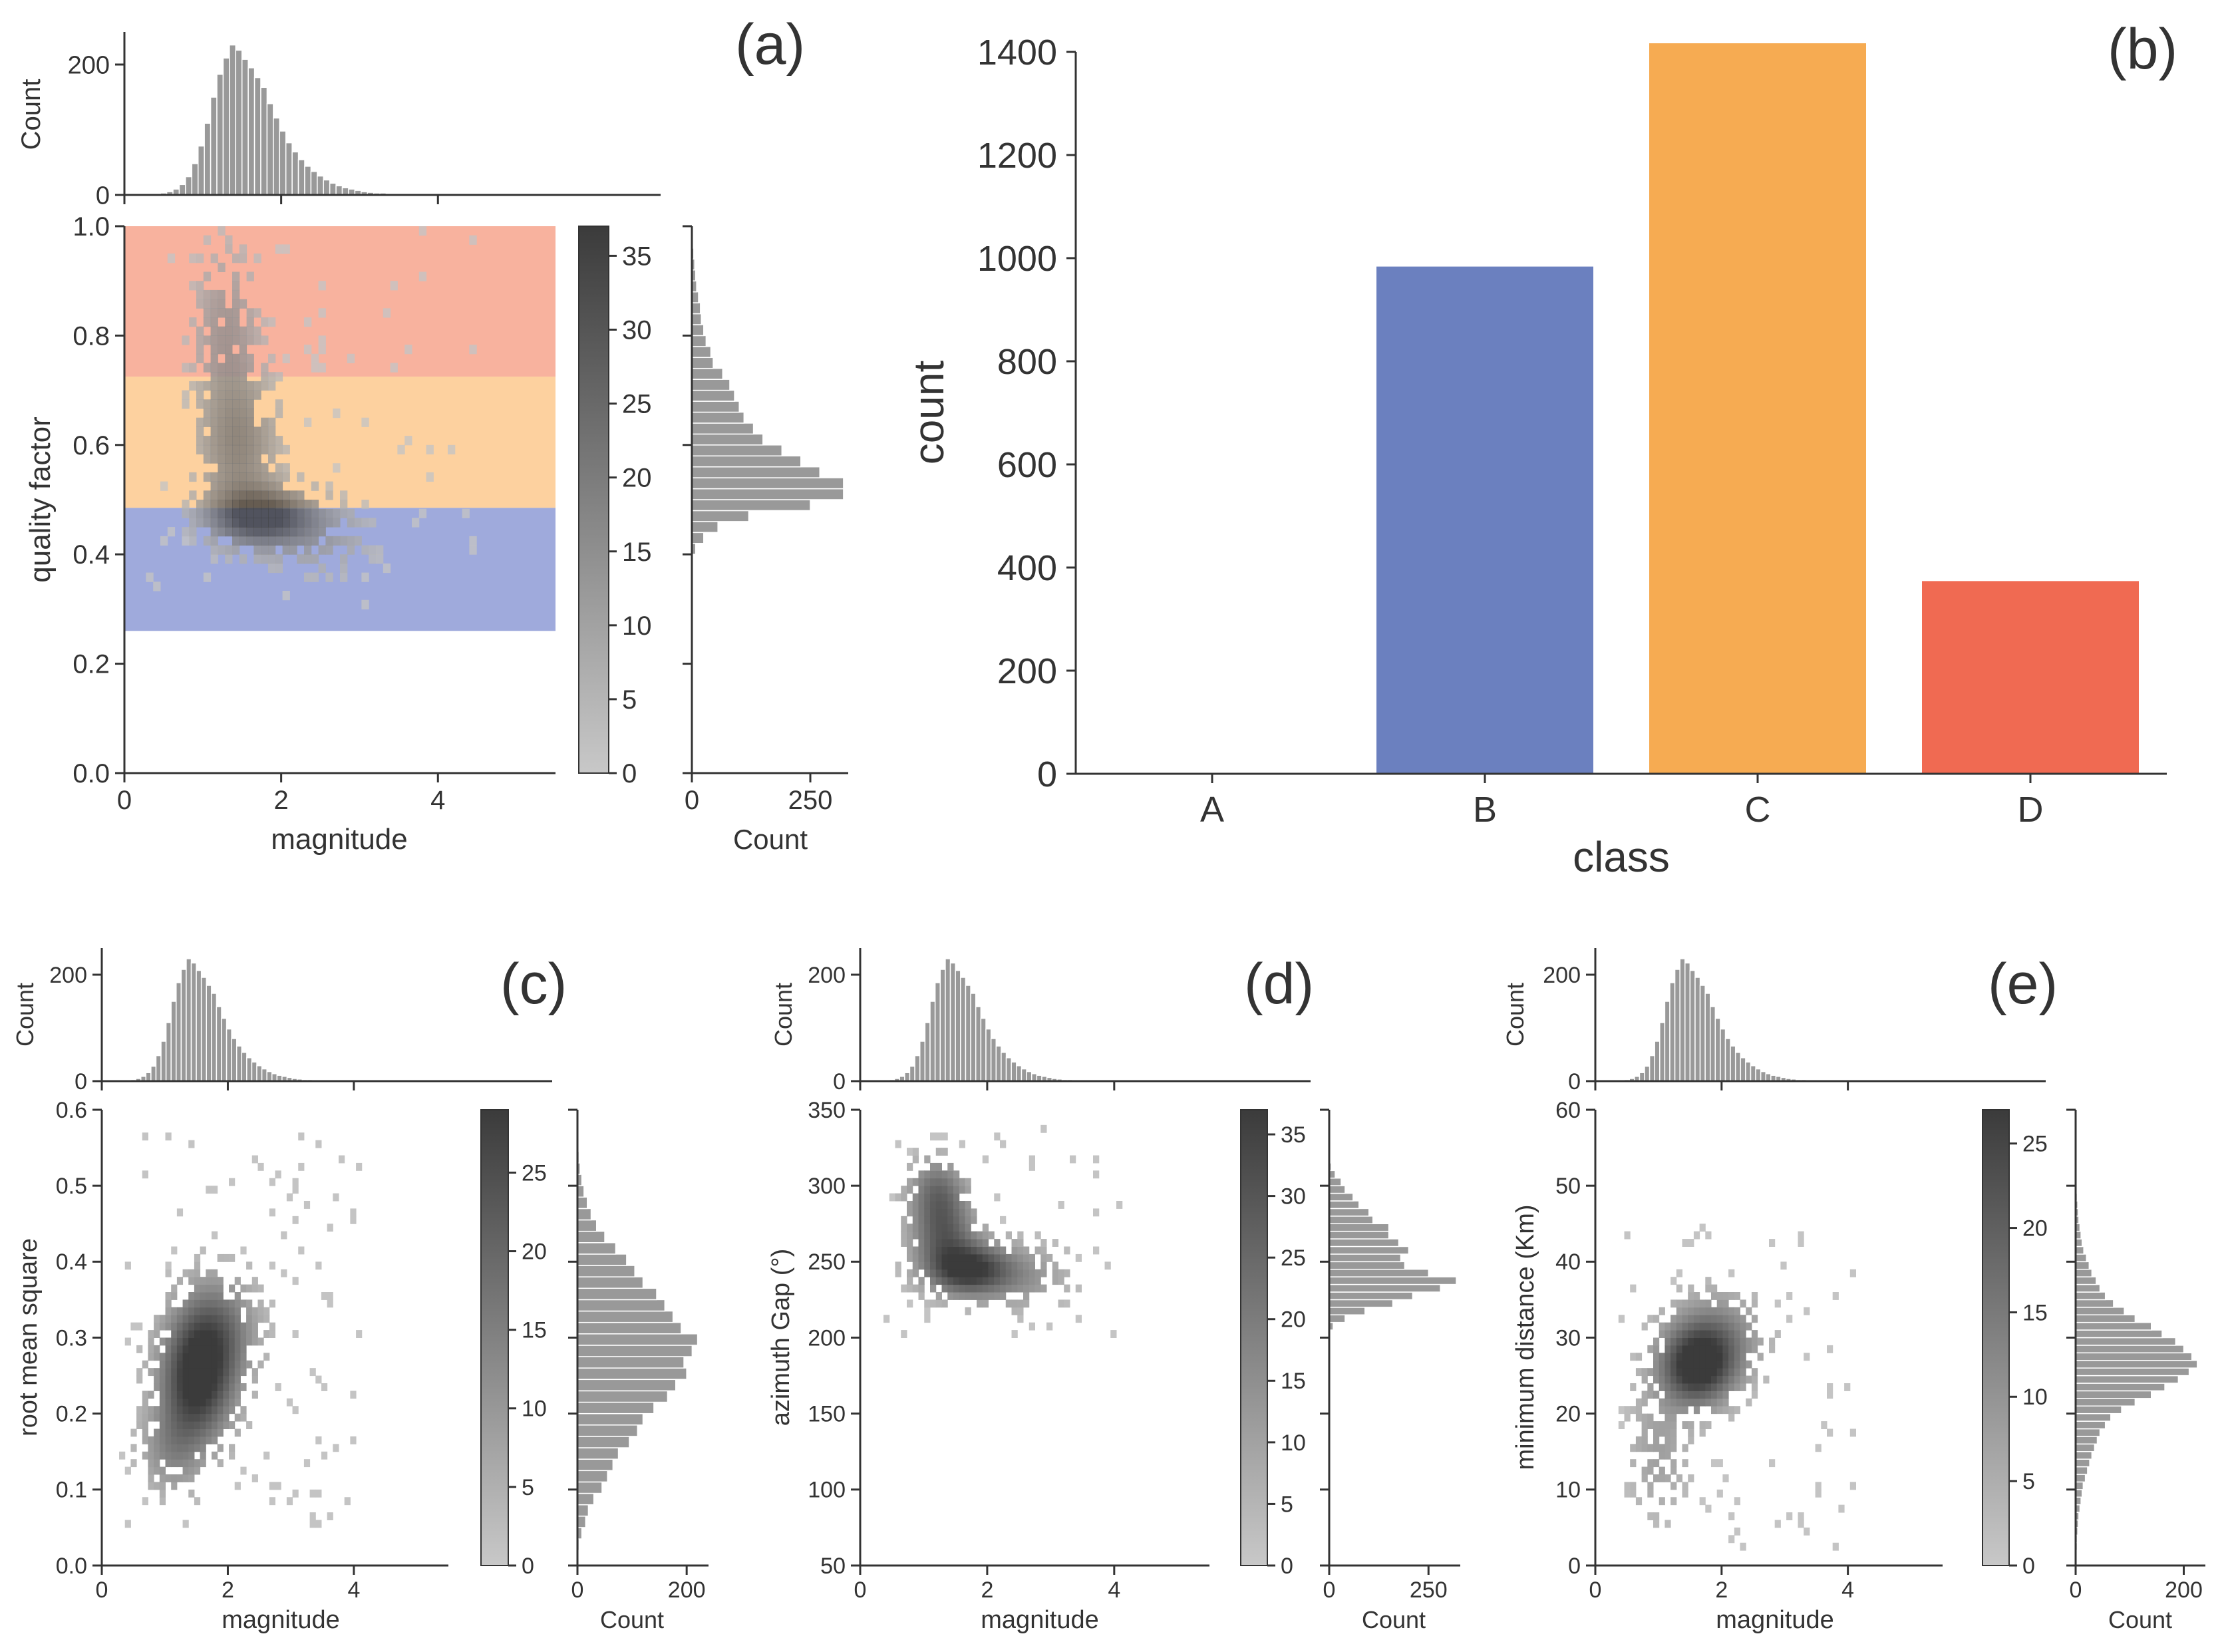  Describe the element at coordinates (637, 478) in the screenshot. I see `colorbar-tick-label: 20` at that location.